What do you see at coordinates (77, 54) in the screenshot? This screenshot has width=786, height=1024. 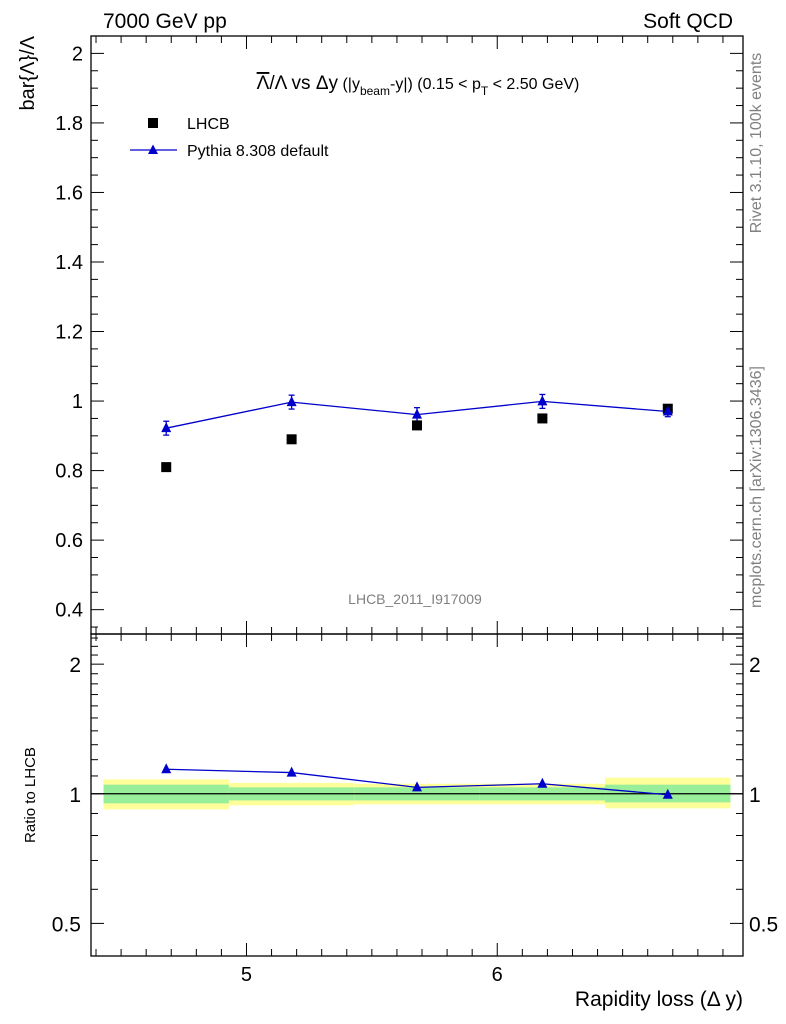 I see `main-y-tick-label: 2` at bounding box center [77, 54].